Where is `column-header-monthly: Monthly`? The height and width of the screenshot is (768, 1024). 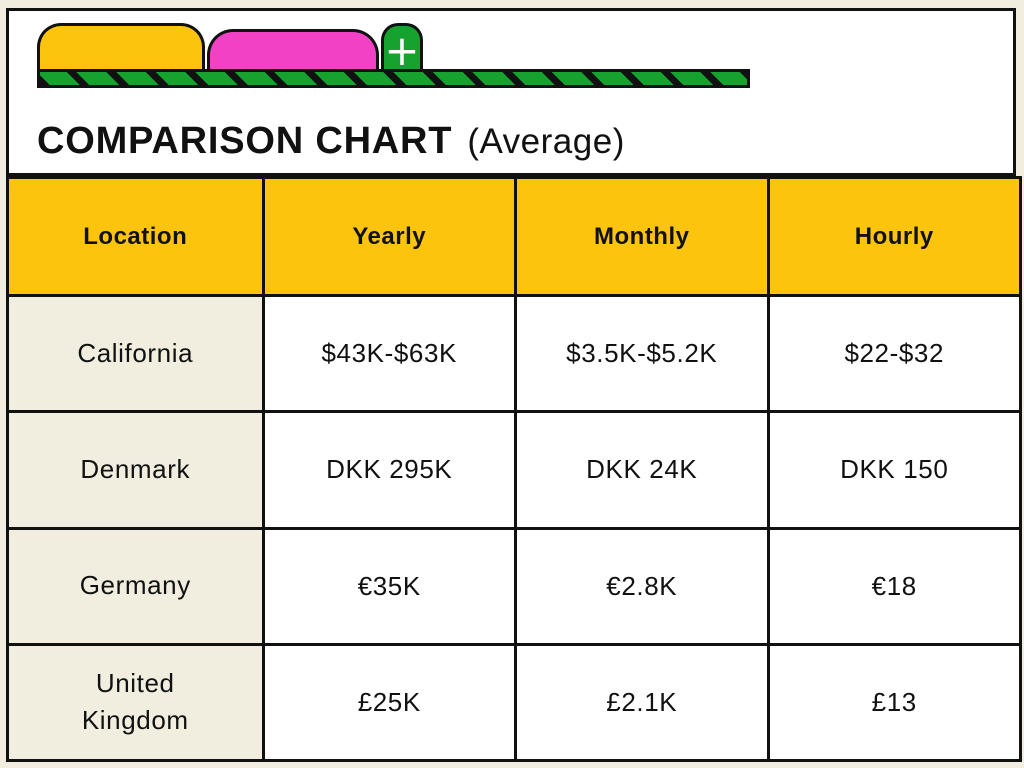 column-header-monthly: Monthly is located at coordinates (640, 236).